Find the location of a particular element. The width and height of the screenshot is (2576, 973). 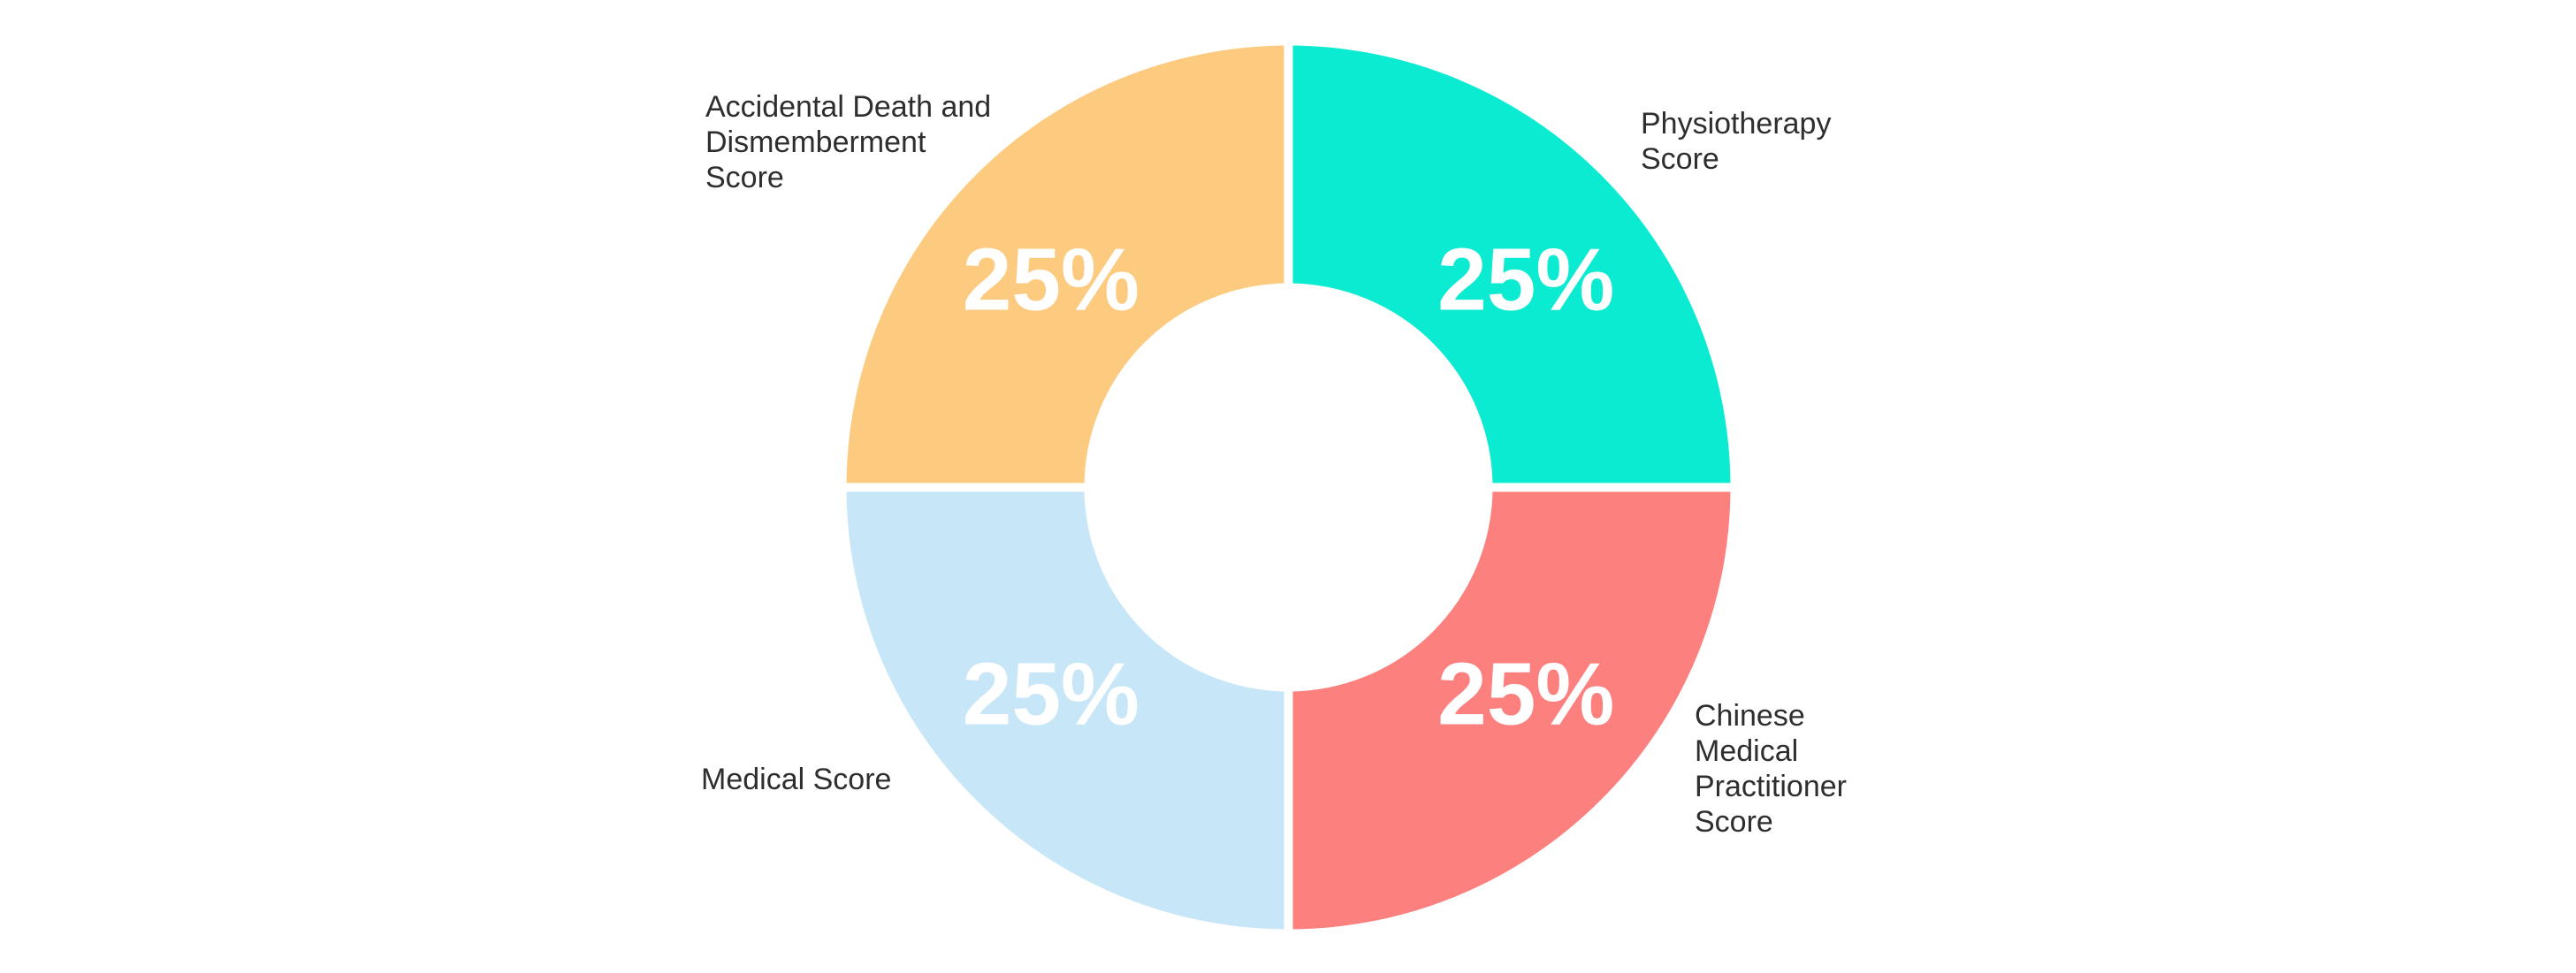

segment-value-chinese-medical-practitioner-score: 25% is located at coordinates (1526, 694).